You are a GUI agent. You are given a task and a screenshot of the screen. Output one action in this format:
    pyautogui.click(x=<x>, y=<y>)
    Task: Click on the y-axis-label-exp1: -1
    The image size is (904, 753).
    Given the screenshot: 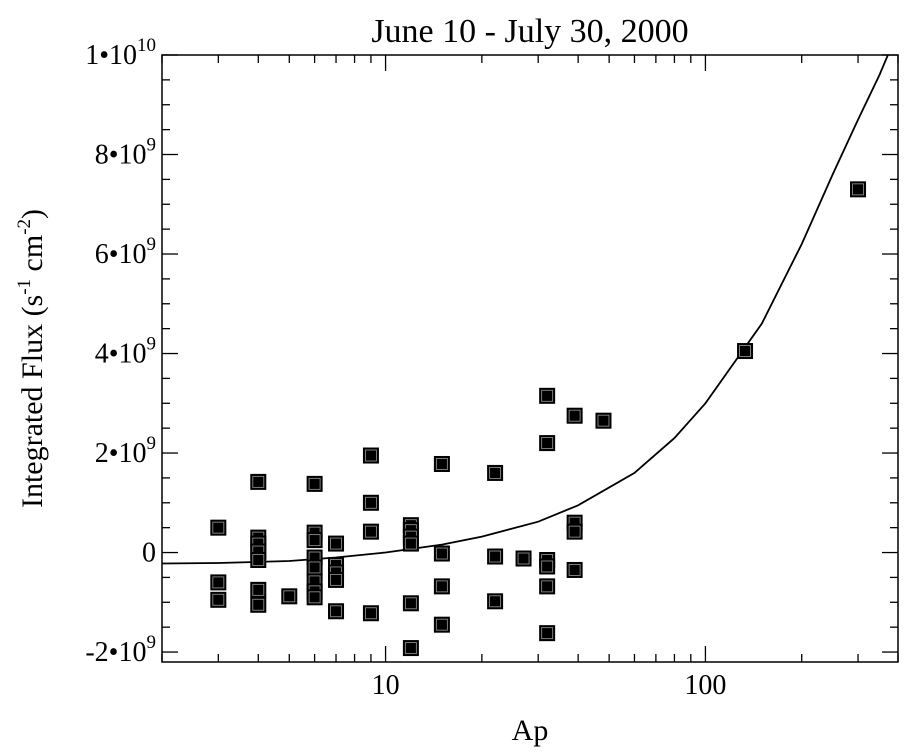 What is the action you would take?
    pyautogui.click(x=24, y=287)
    